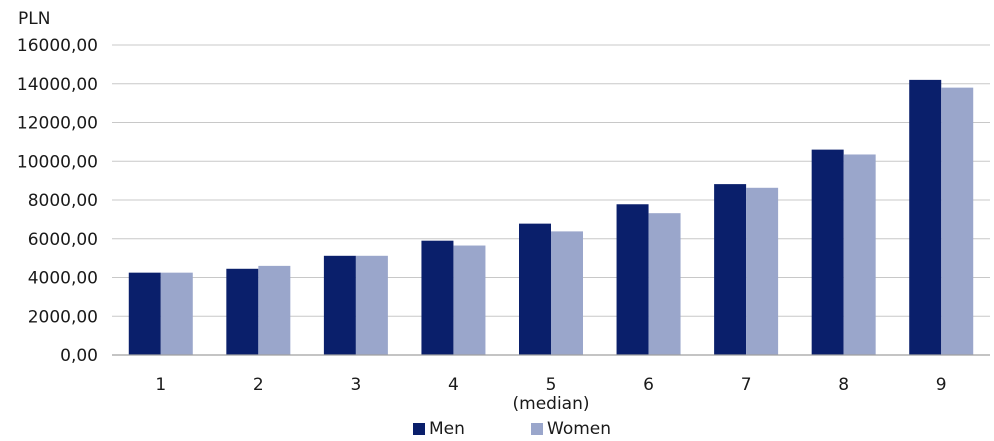  Describe the element at coordinates (63, 279) in the screenshot. I see `y-tick-label: 4000,00` at that location.